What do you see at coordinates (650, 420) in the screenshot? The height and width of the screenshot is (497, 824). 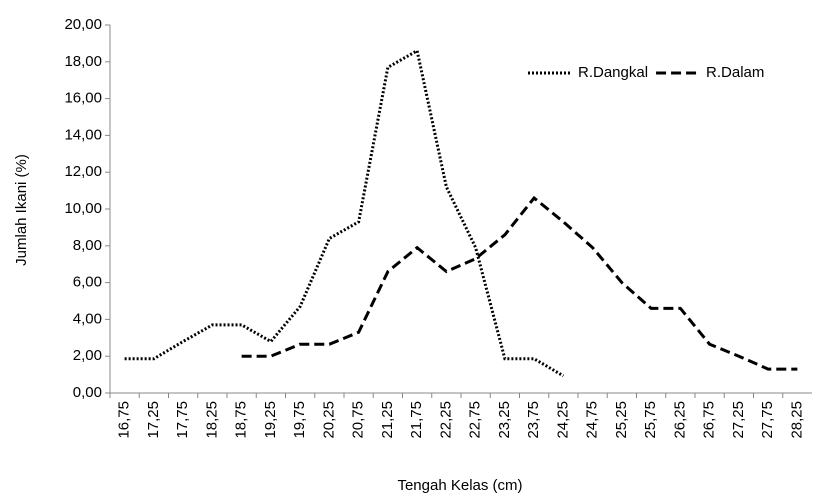 I see `x-tick-label: 25,75` at bounding box center [650, 420].